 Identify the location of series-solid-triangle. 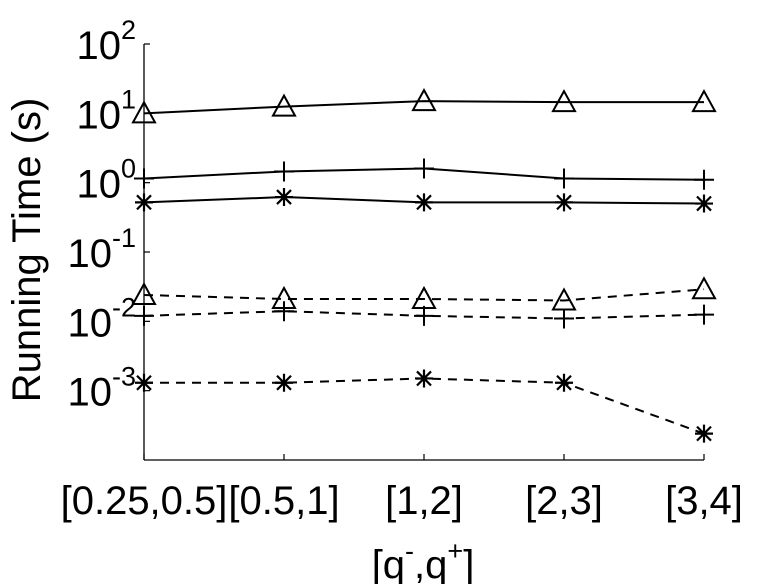
(424, 106).